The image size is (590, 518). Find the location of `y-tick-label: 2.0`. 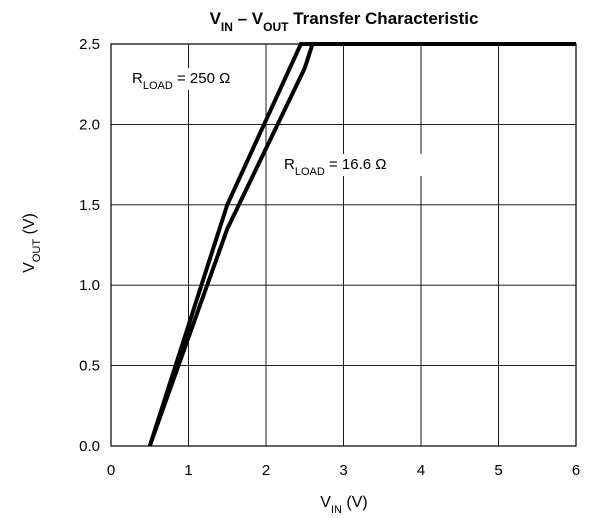

y-tick-label: 2.0 is located at coordinates (89, 124).